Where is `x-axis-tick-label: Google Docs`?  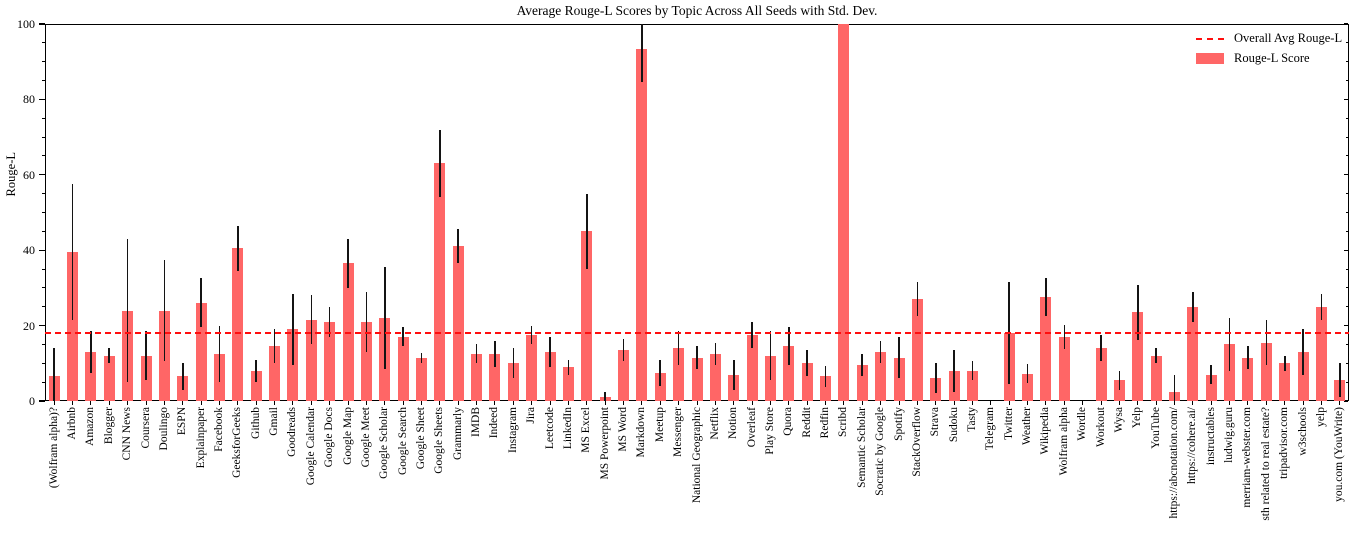 x-axis-tick-label: Google Docs is located at coordinates (329, 437).